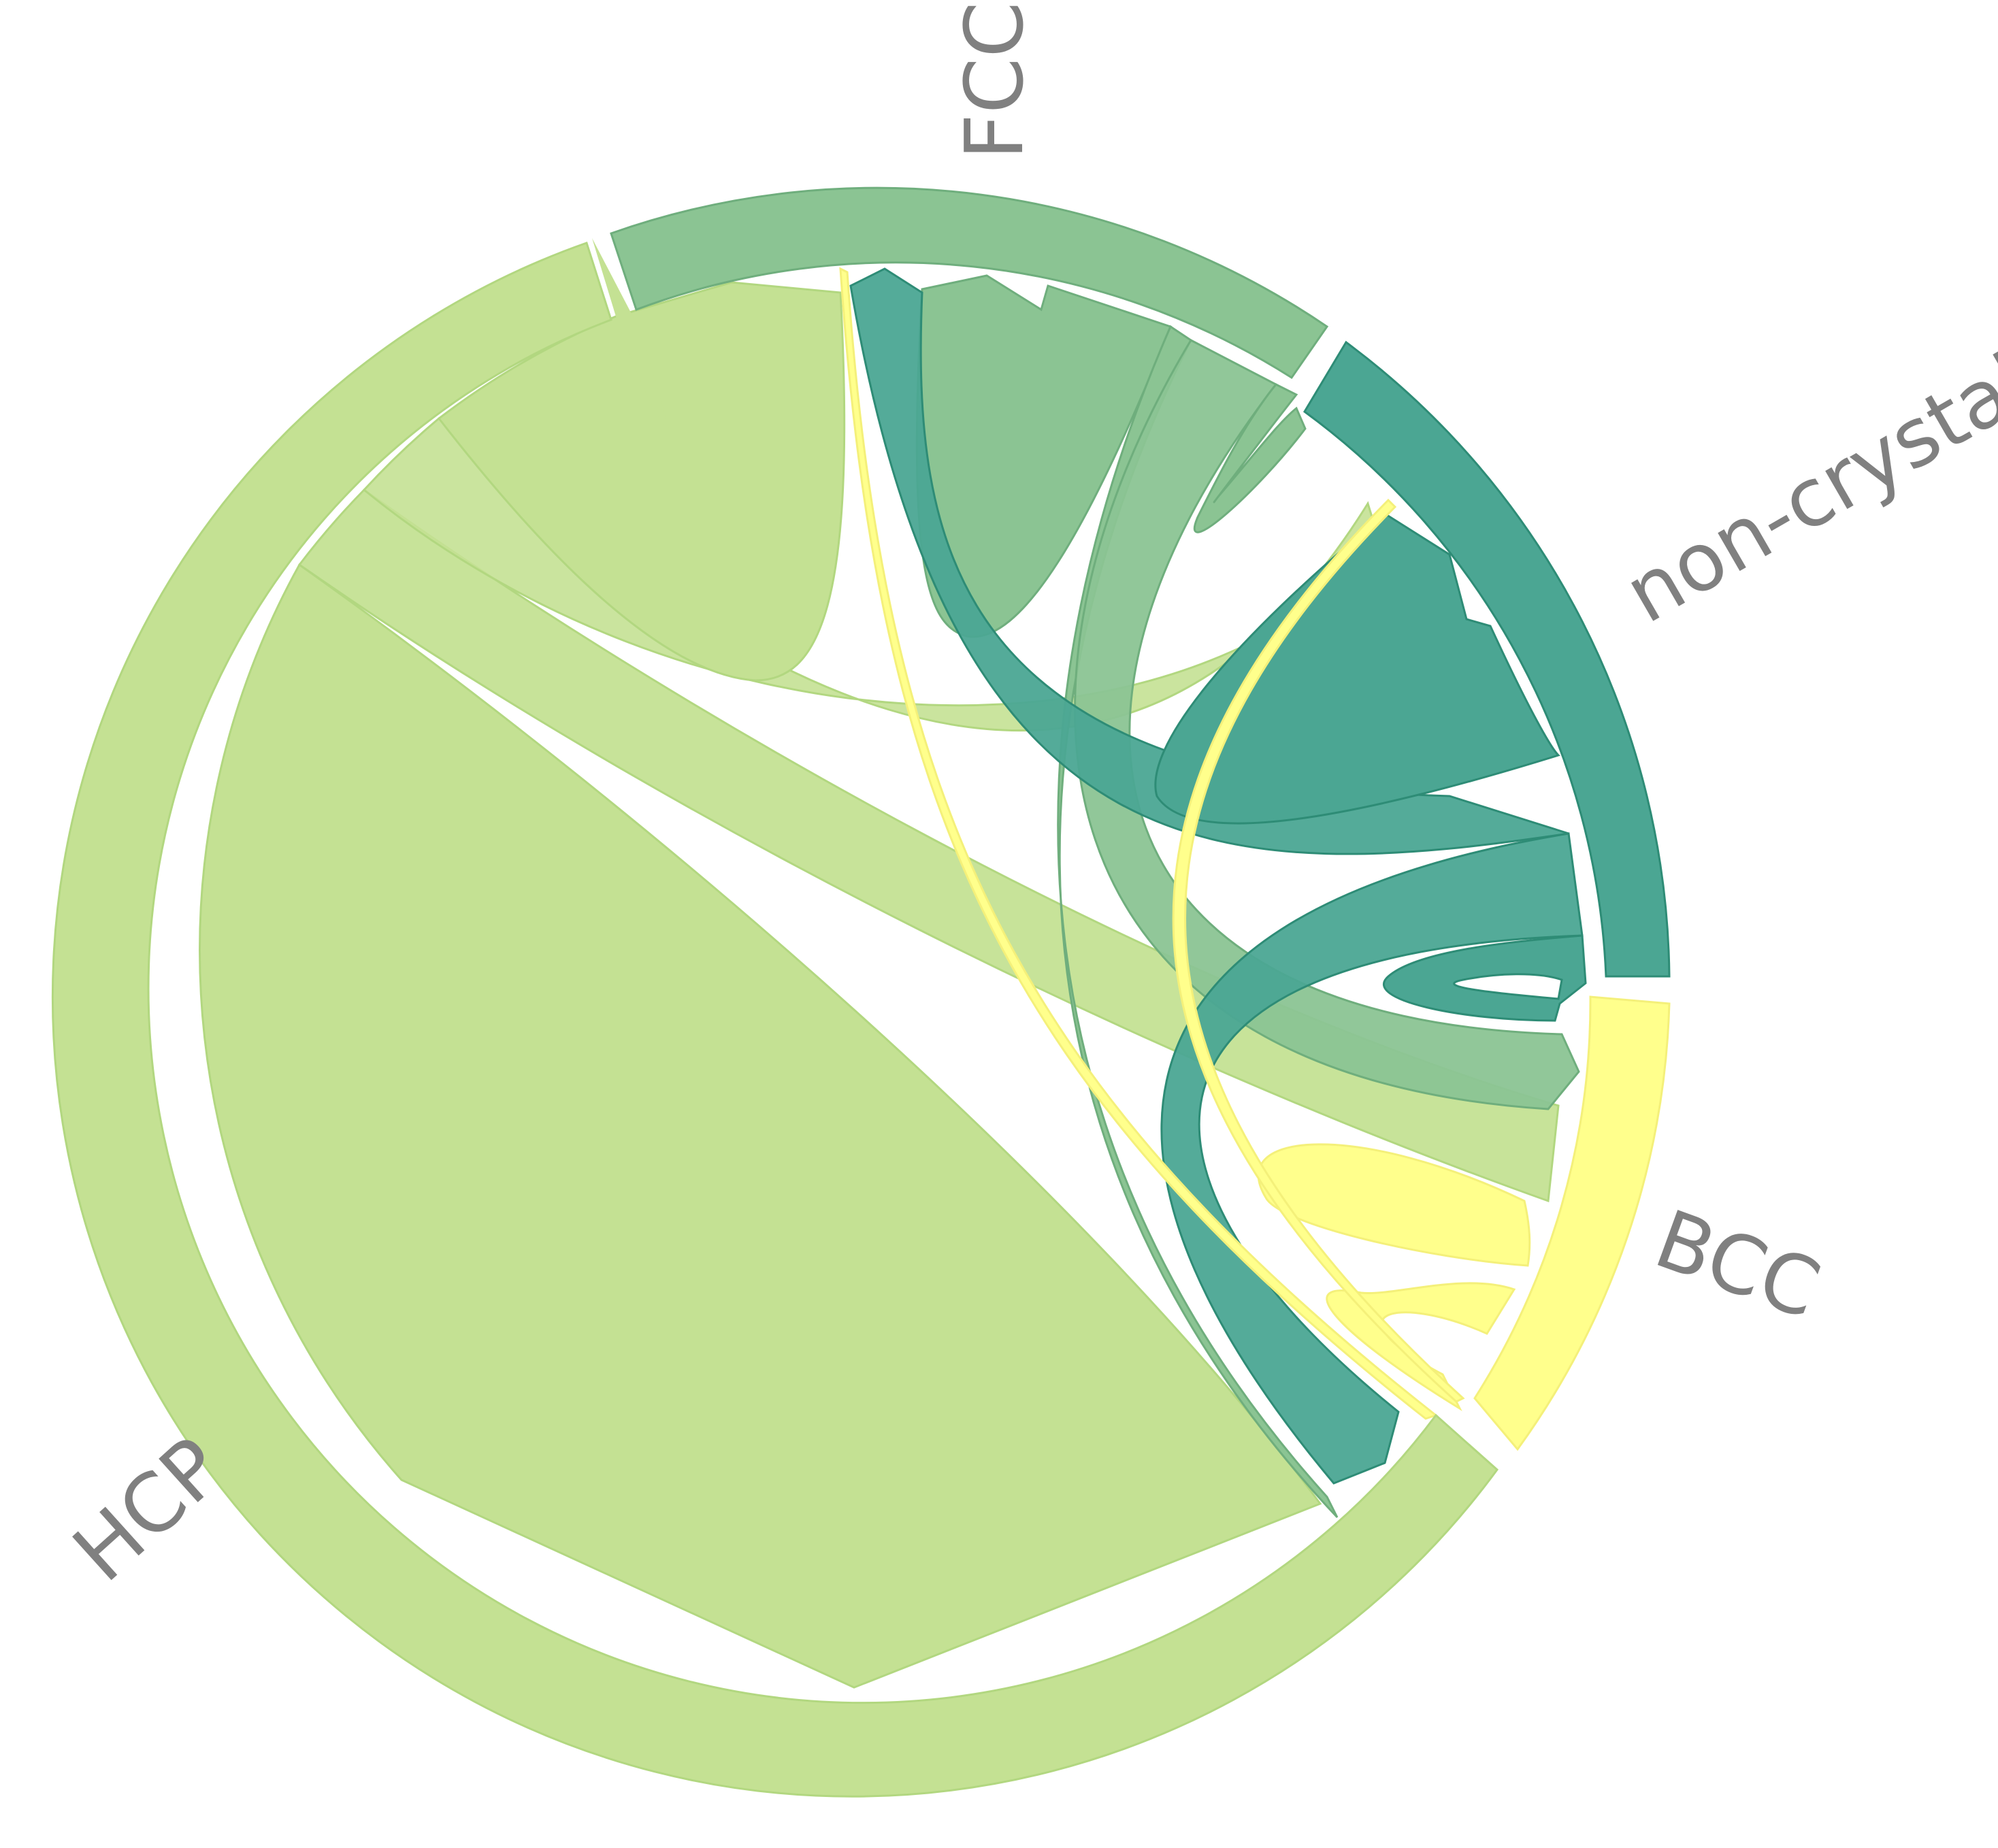  What do you see at coordinates (1803, 489) in the screenshot?
I see `label-noncrystal: non-crystal` at bounding box center [1803, 489].